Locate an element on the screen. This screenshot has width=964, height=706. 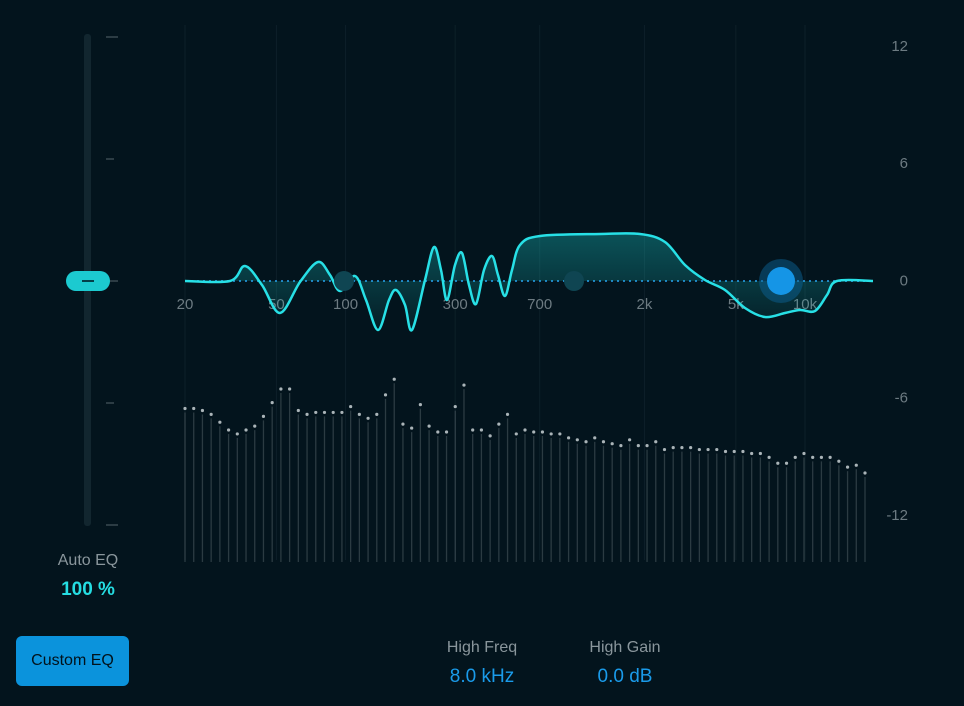
db-label: -6 is located at coordinates (901, 398).